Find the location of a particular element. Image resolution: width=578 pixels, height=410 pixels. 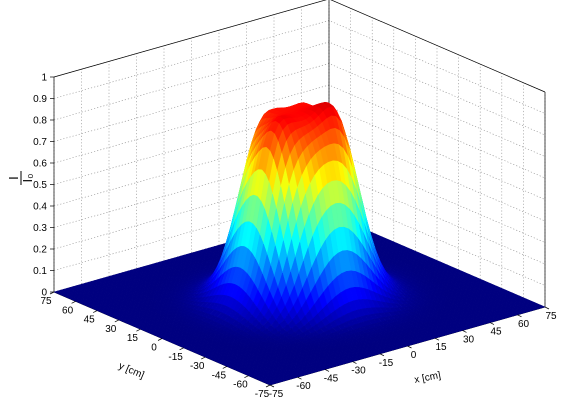

z-tick-label: 0 is located at coordinates (44, 293).